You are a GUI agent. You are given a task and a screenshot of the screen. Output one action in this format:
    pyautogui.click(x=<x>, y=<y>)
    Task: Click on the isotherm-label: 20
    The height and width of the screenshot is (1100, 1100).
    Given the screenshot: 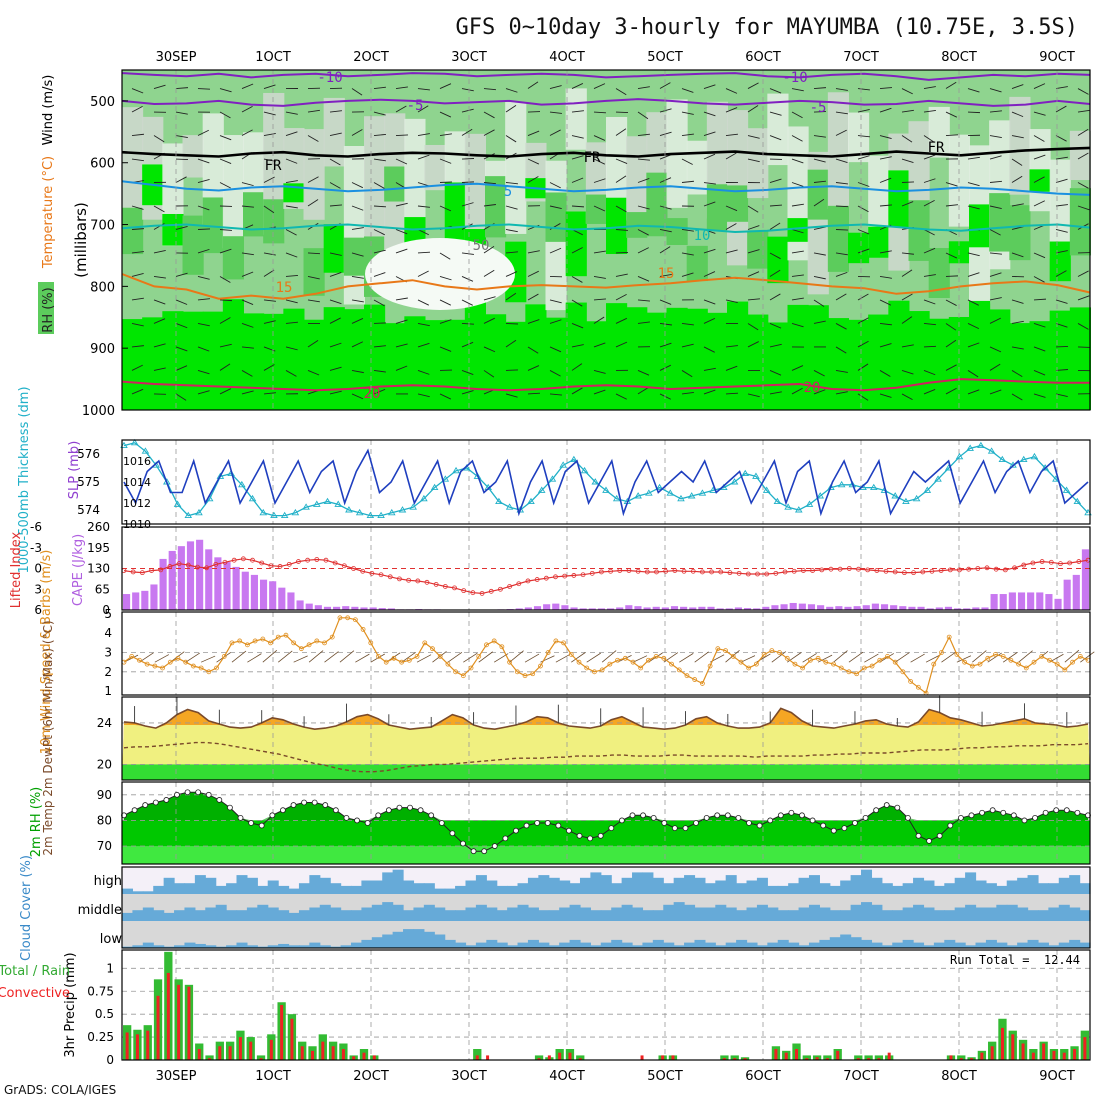 What is the action you would take?
    pyautogui.click(x=372, y=394)
    